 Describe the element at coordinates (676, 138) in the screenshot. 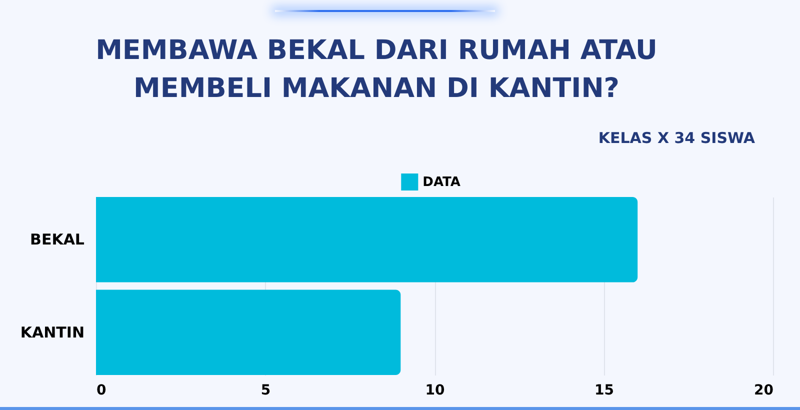

I see `chart-subtitle: KELAS X 34 SISWA` at that location.